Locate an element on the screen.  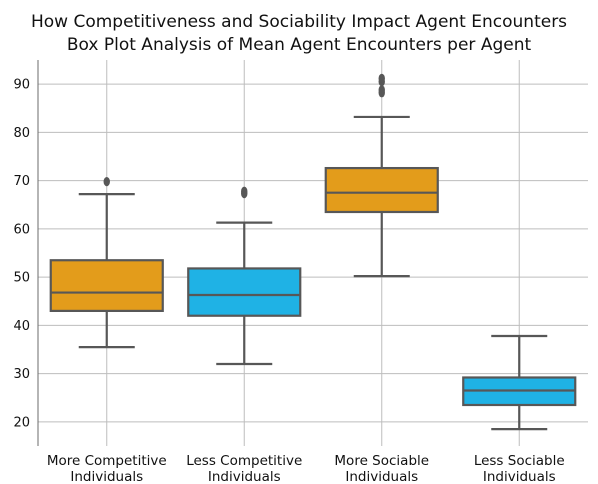
y-tick-label: 80 is located at coordinates (21, 133).